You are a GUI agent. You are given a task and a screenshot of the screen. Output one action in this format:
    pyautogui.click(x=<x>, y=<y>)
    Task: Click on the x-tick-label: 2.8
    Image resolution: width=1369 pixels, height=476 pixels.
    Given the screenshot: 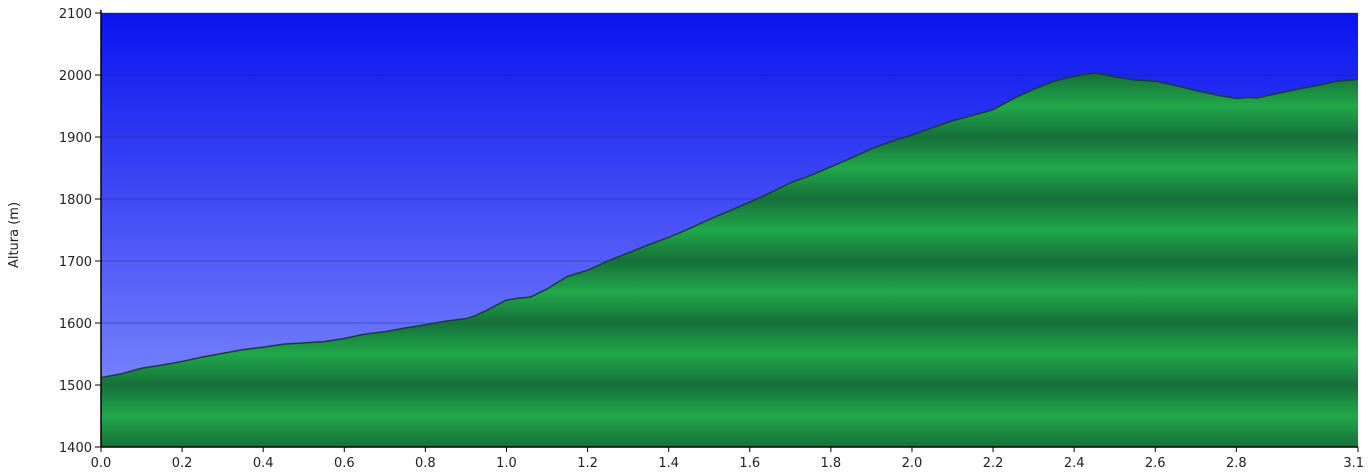 What is the action you would take?
    pyautogui.click(x=1236, y=463)
    